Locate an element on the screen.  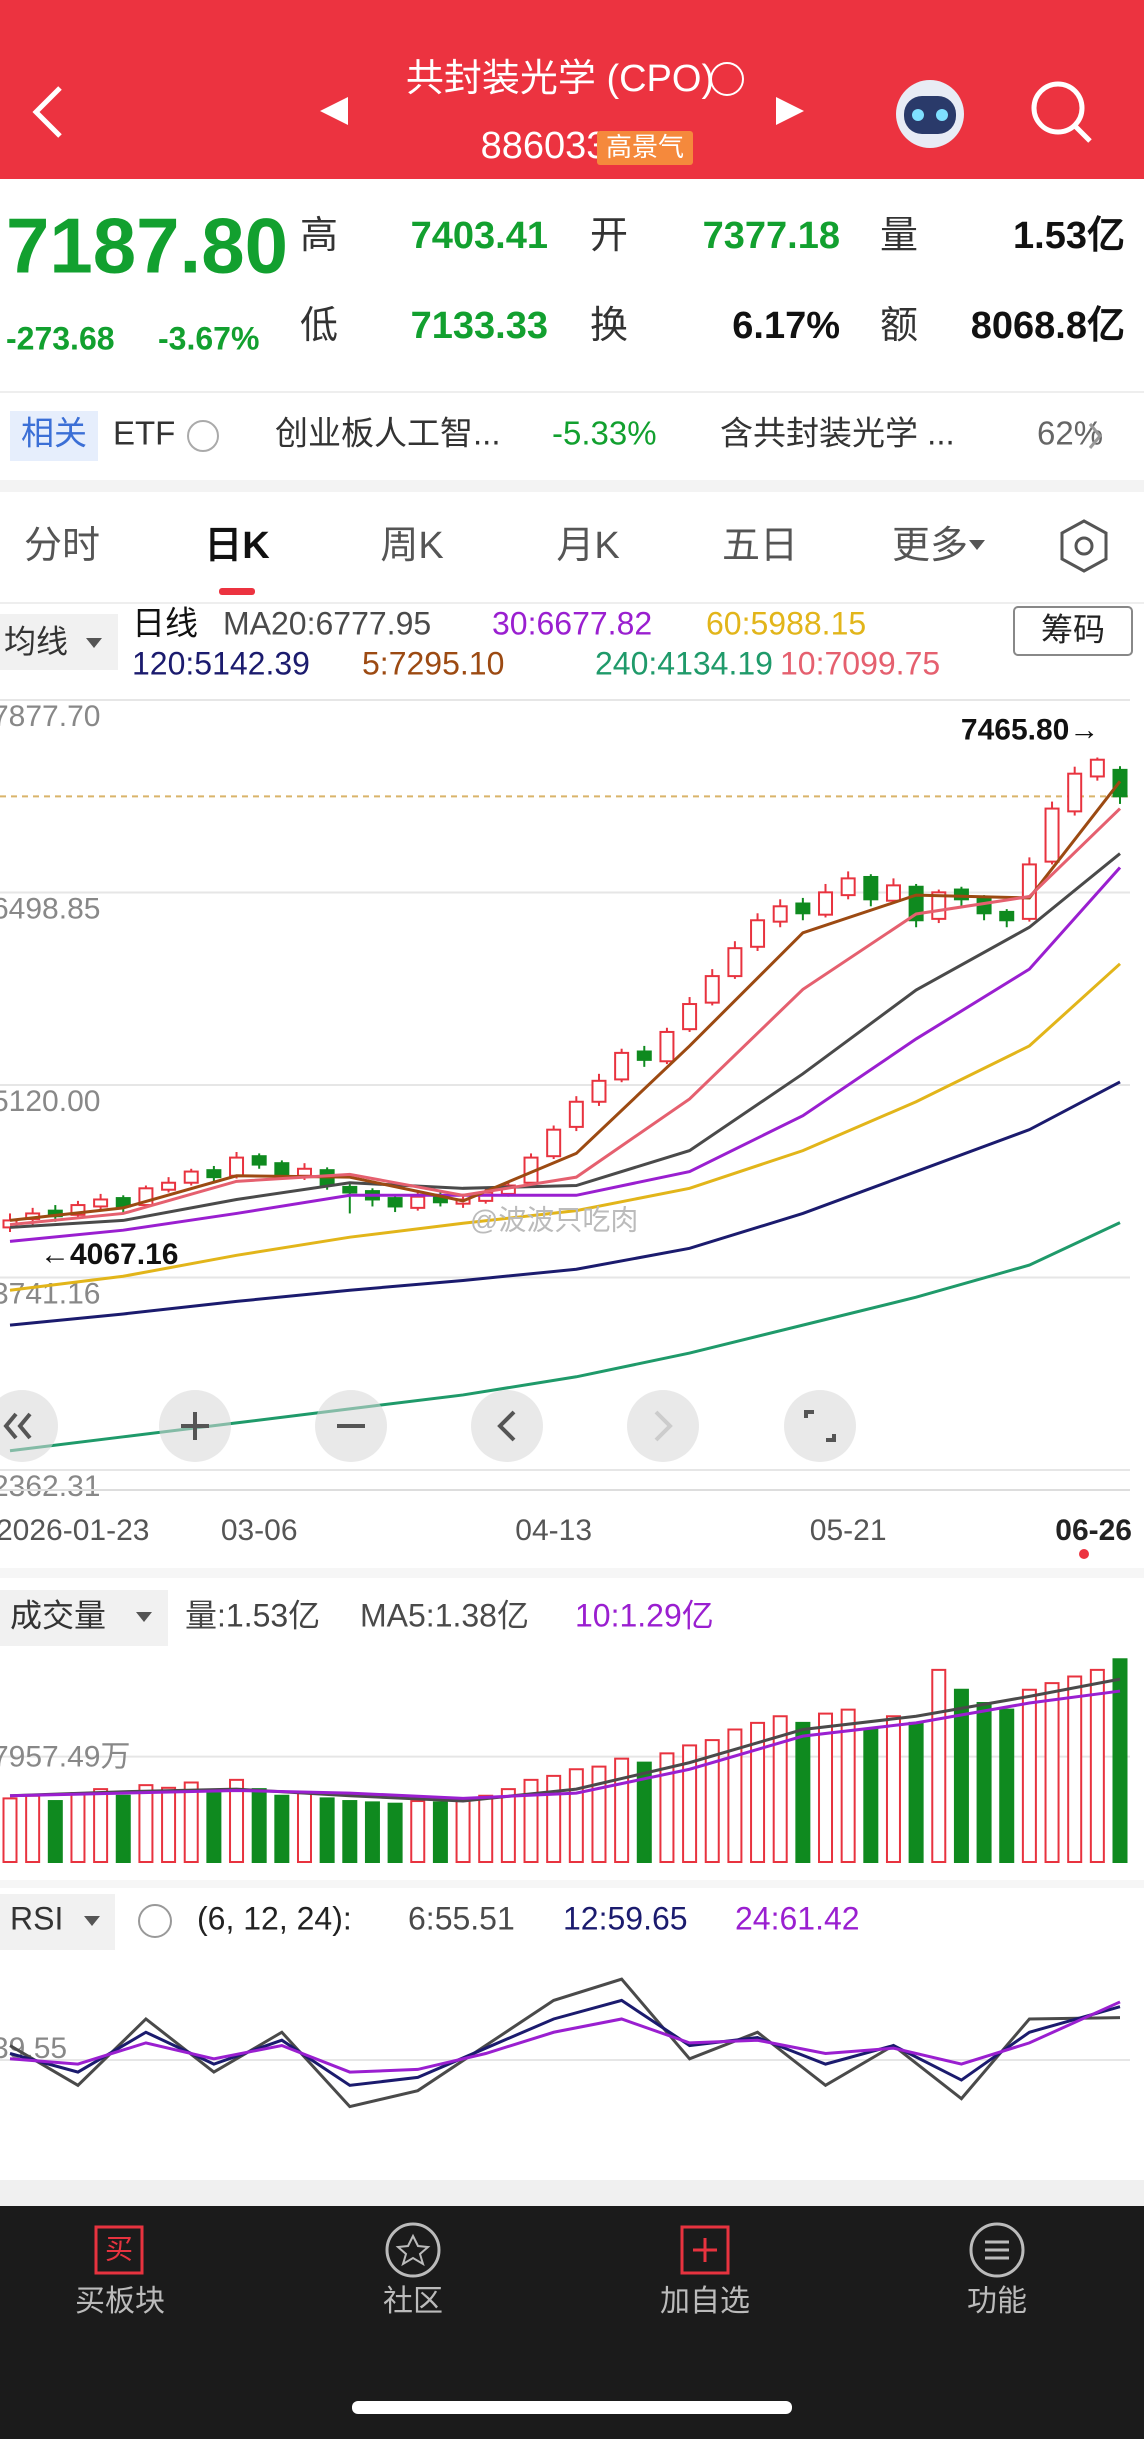
field-label: 额 is located at coordinates (899, 326).